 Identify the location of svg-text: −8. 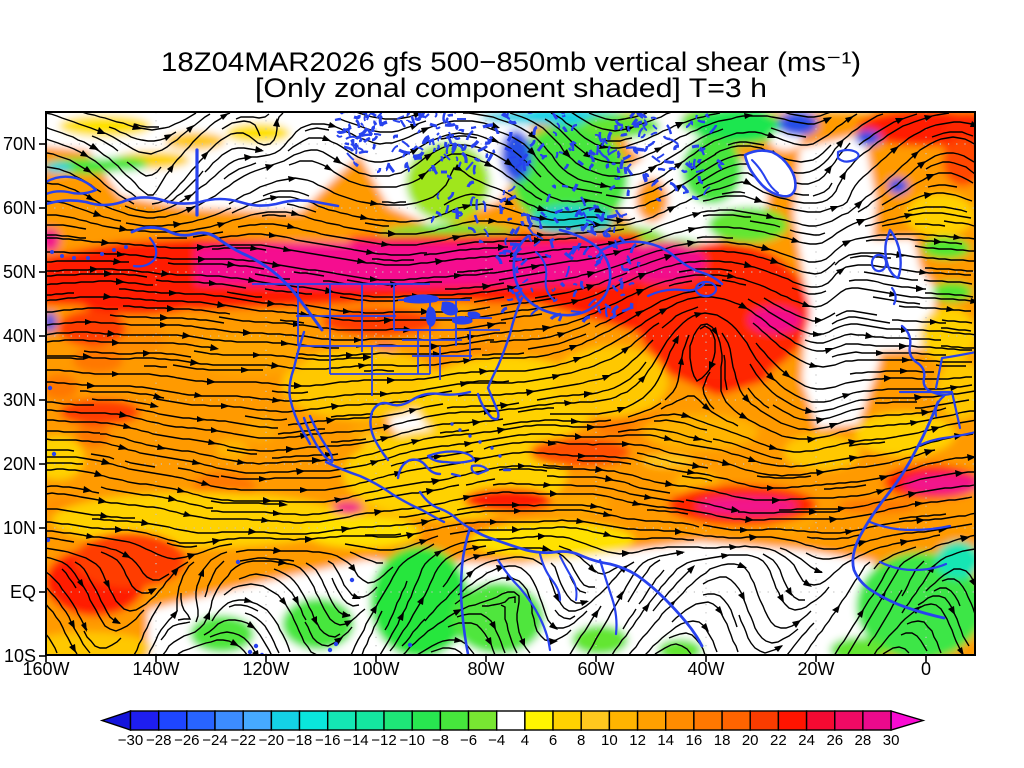
(440, 740).